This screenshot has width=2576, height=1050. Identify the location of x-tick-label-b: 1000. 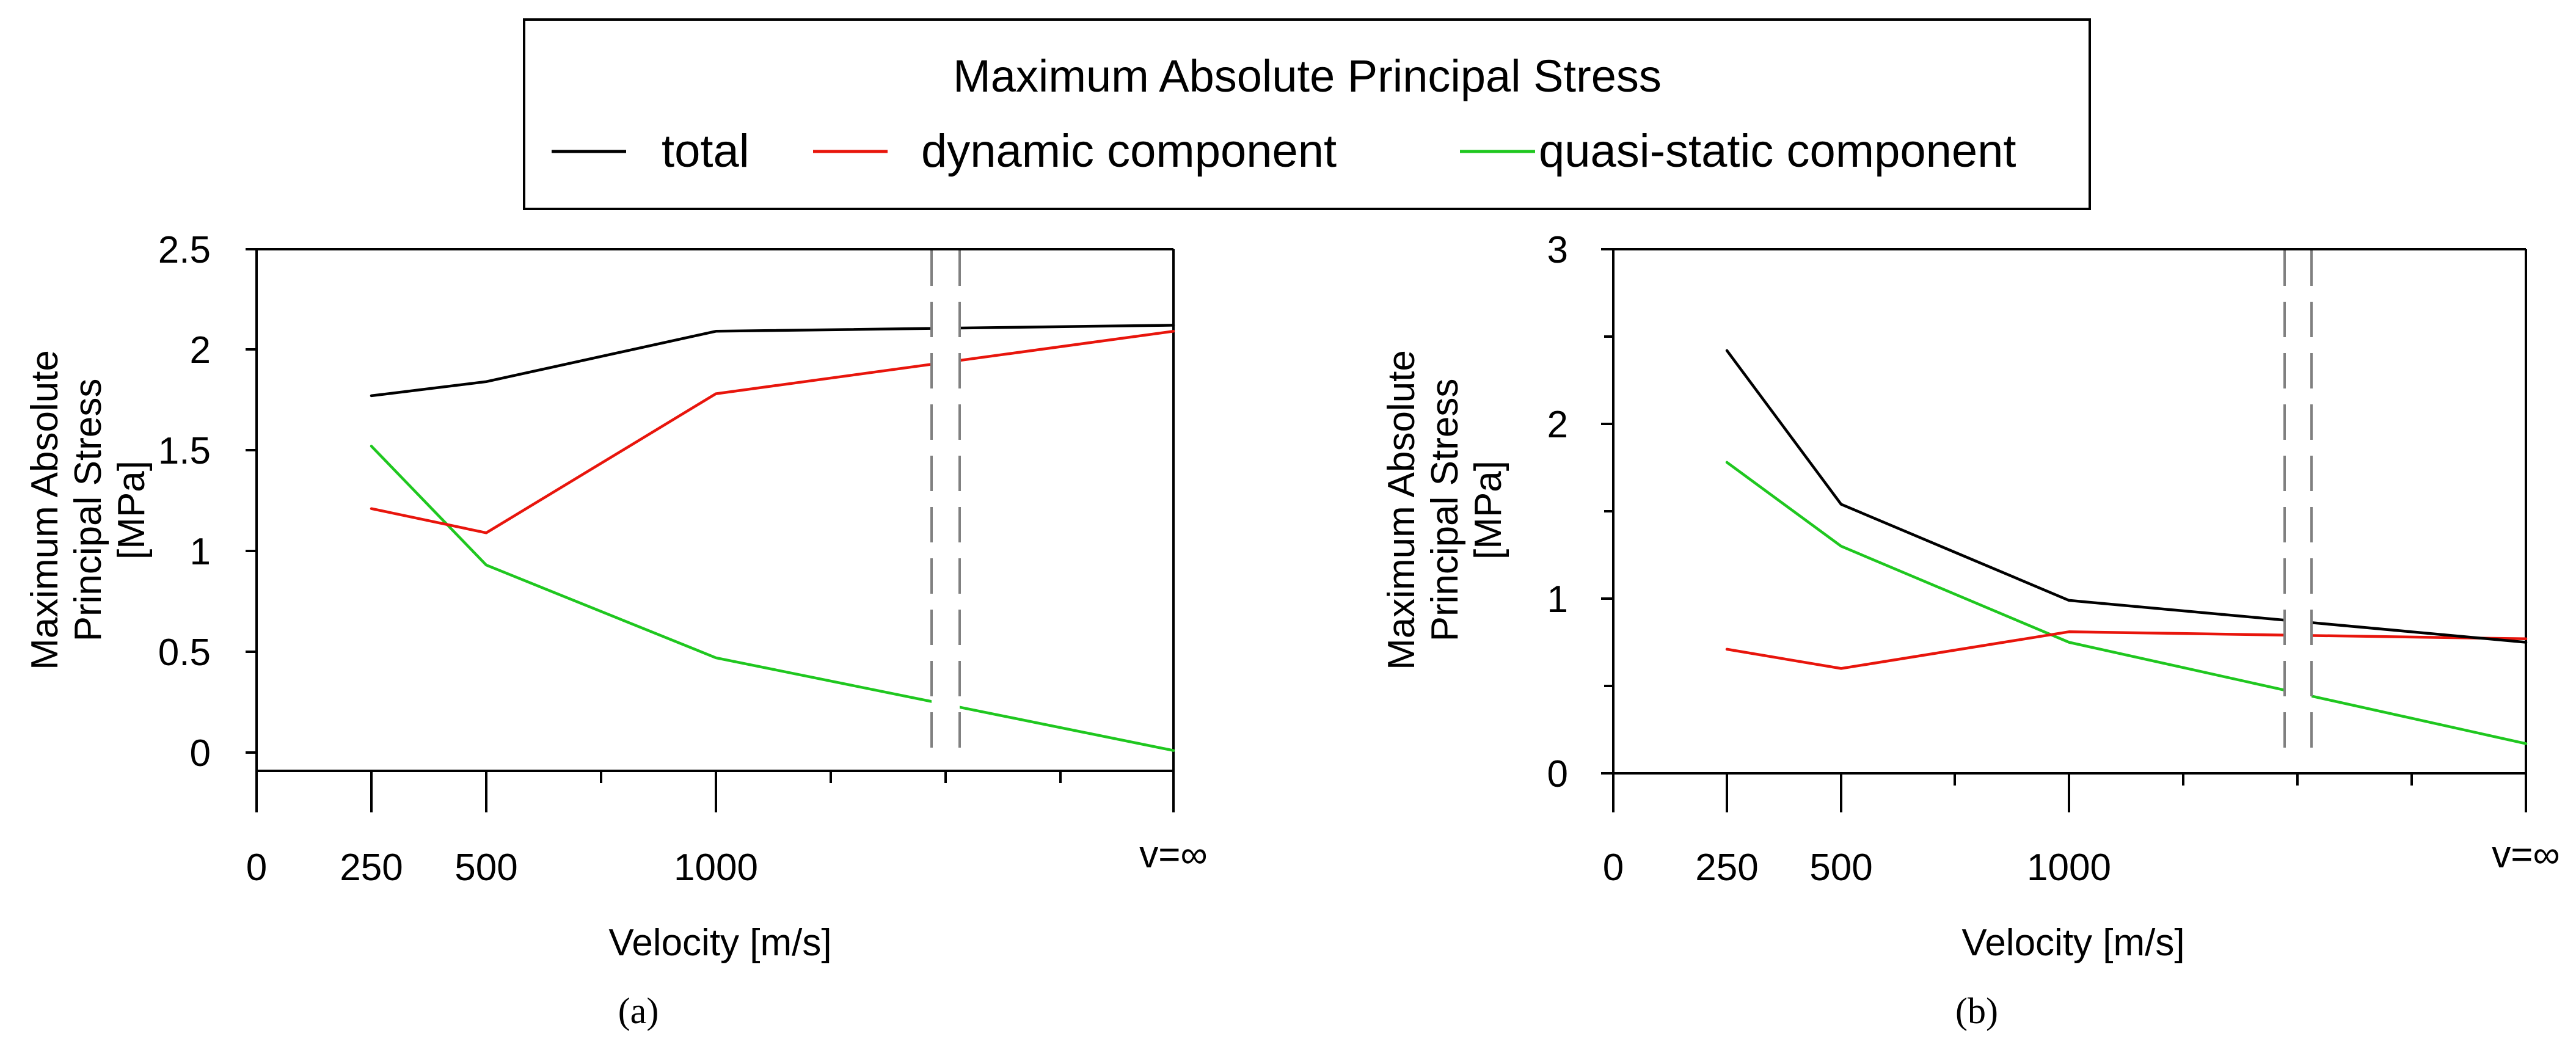
(2069, 868).